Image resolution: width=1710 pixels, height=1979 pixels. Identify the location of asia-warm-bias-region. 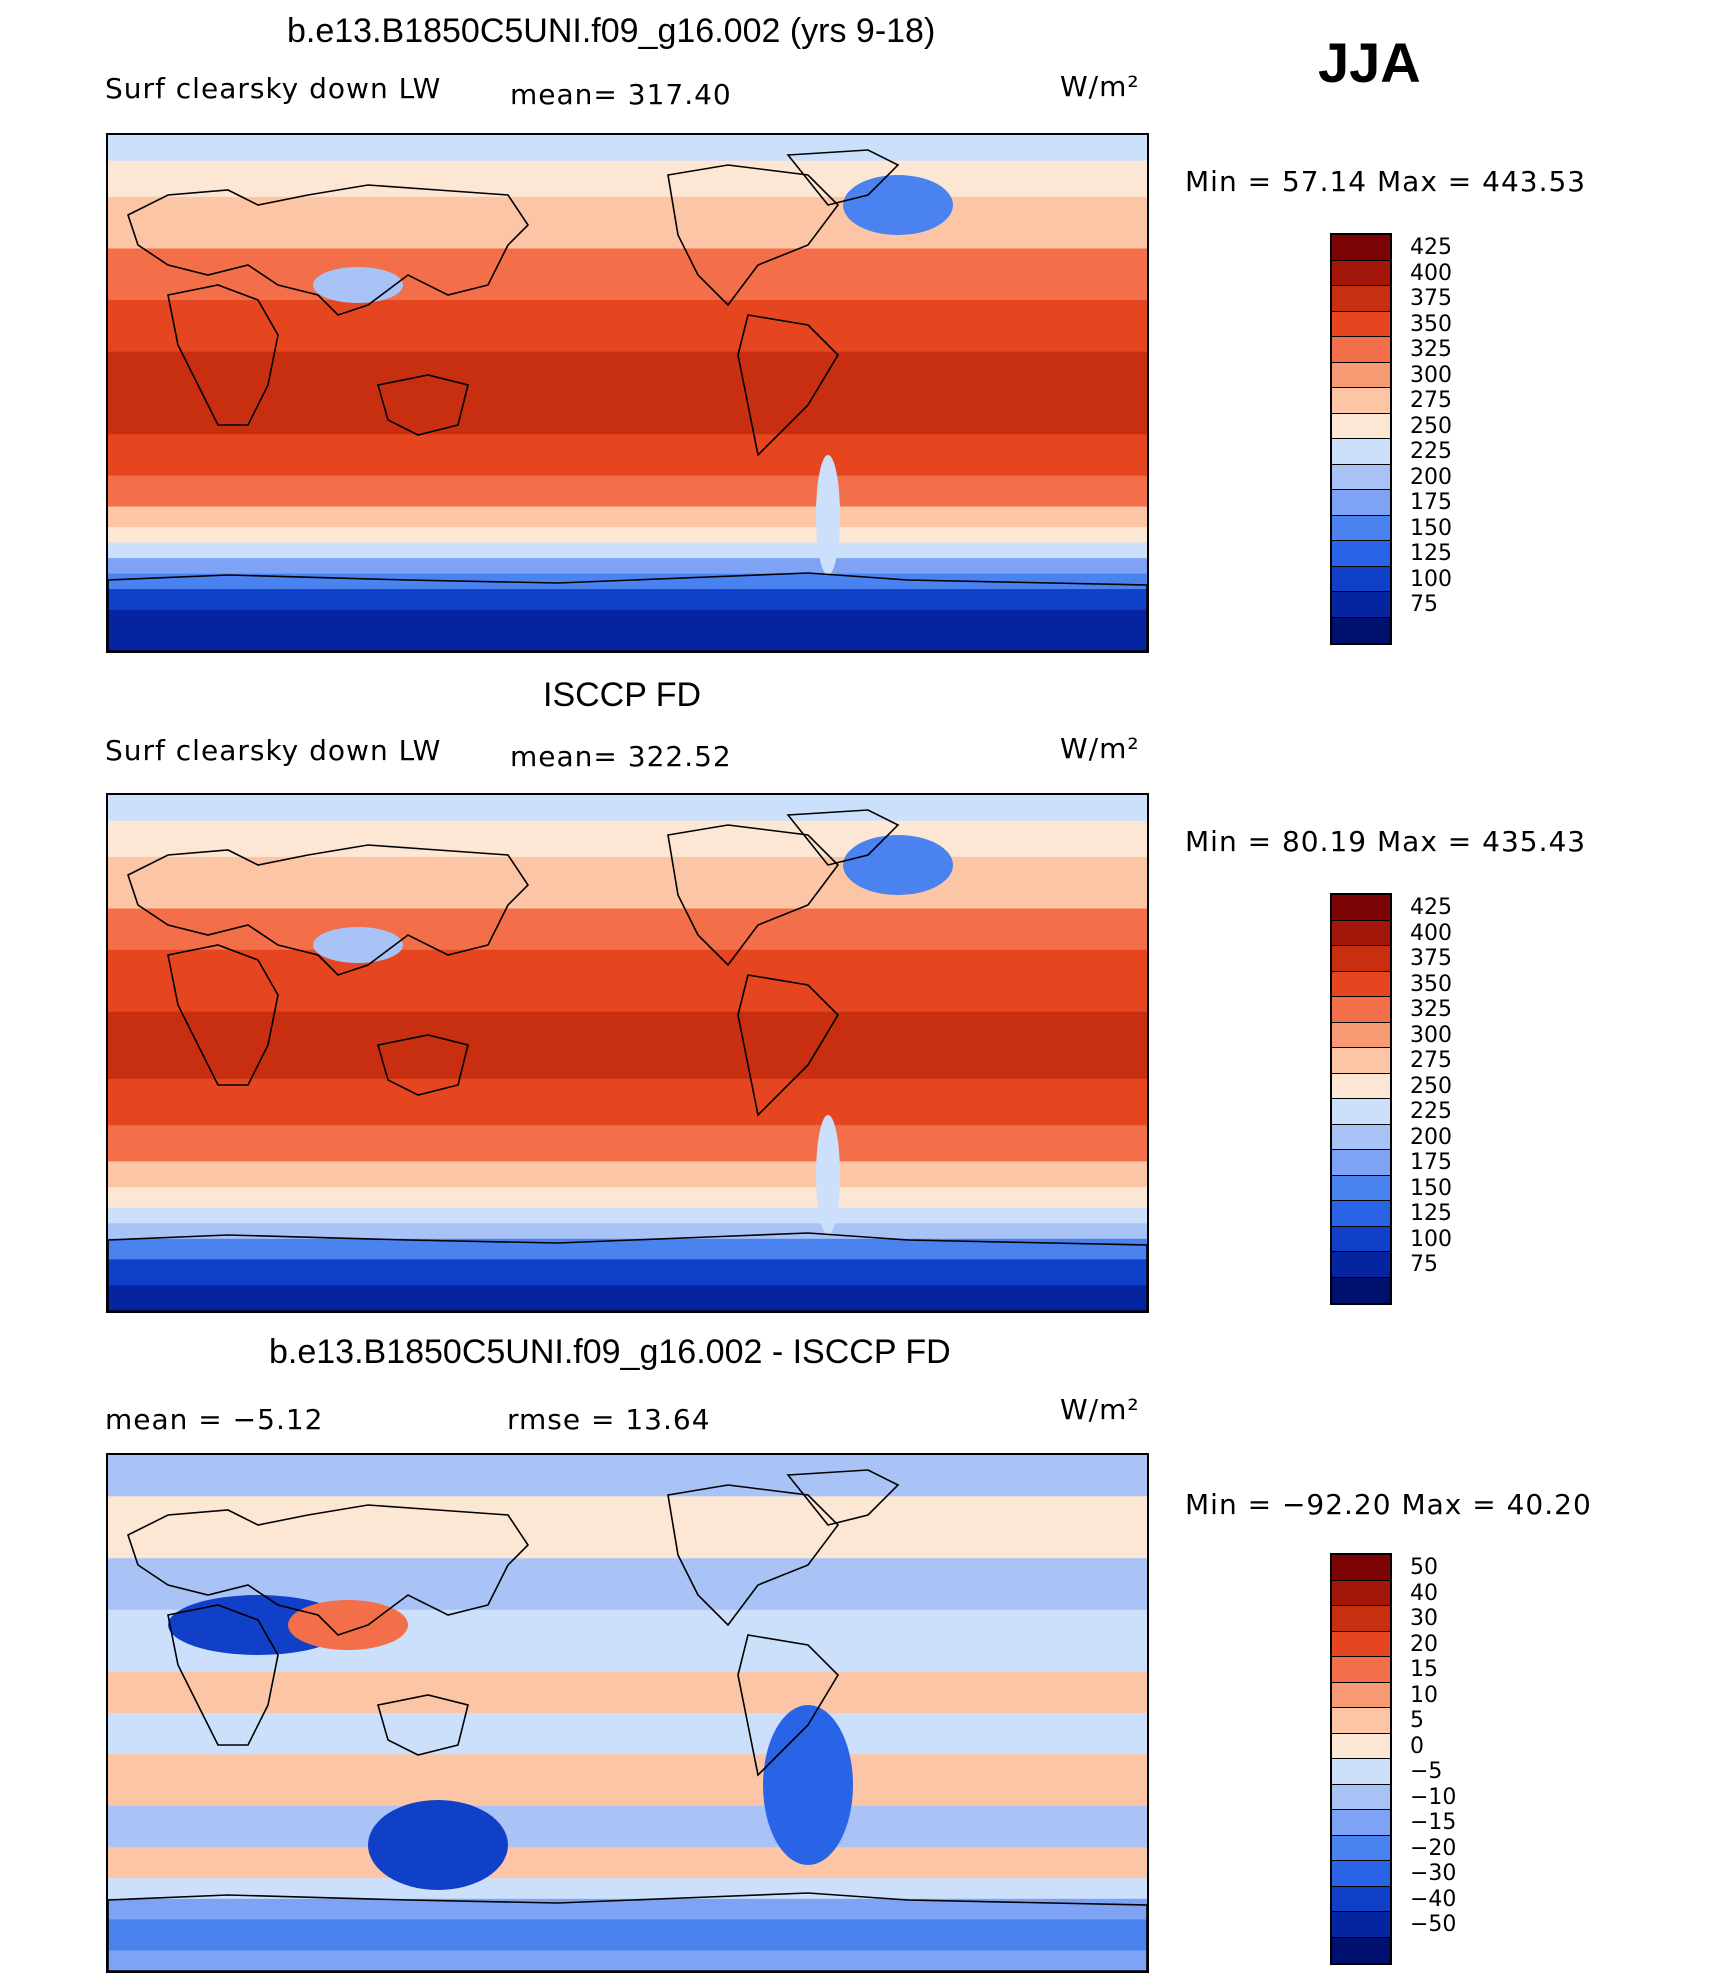
(348, 1625).